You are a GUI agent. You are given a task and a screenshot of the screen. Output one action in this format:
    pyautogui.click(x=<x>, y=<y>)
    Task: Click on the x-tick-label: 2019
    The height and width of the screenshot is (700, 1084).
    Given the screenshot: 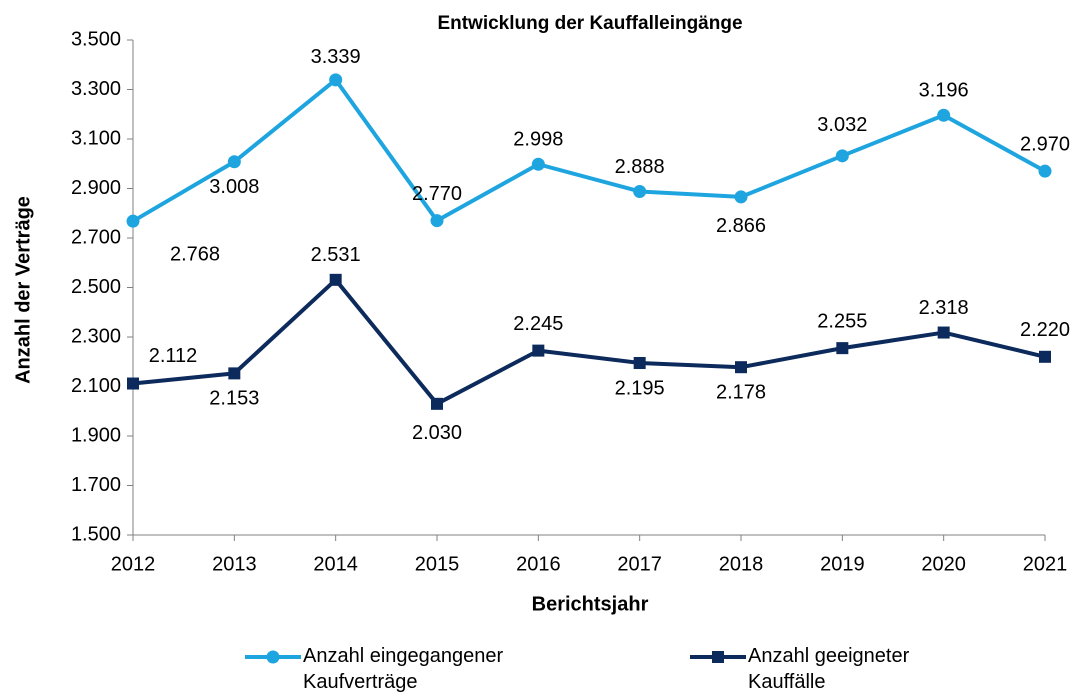 What is the action you would take?
    pyautogui.click(x=842, y=564)
    